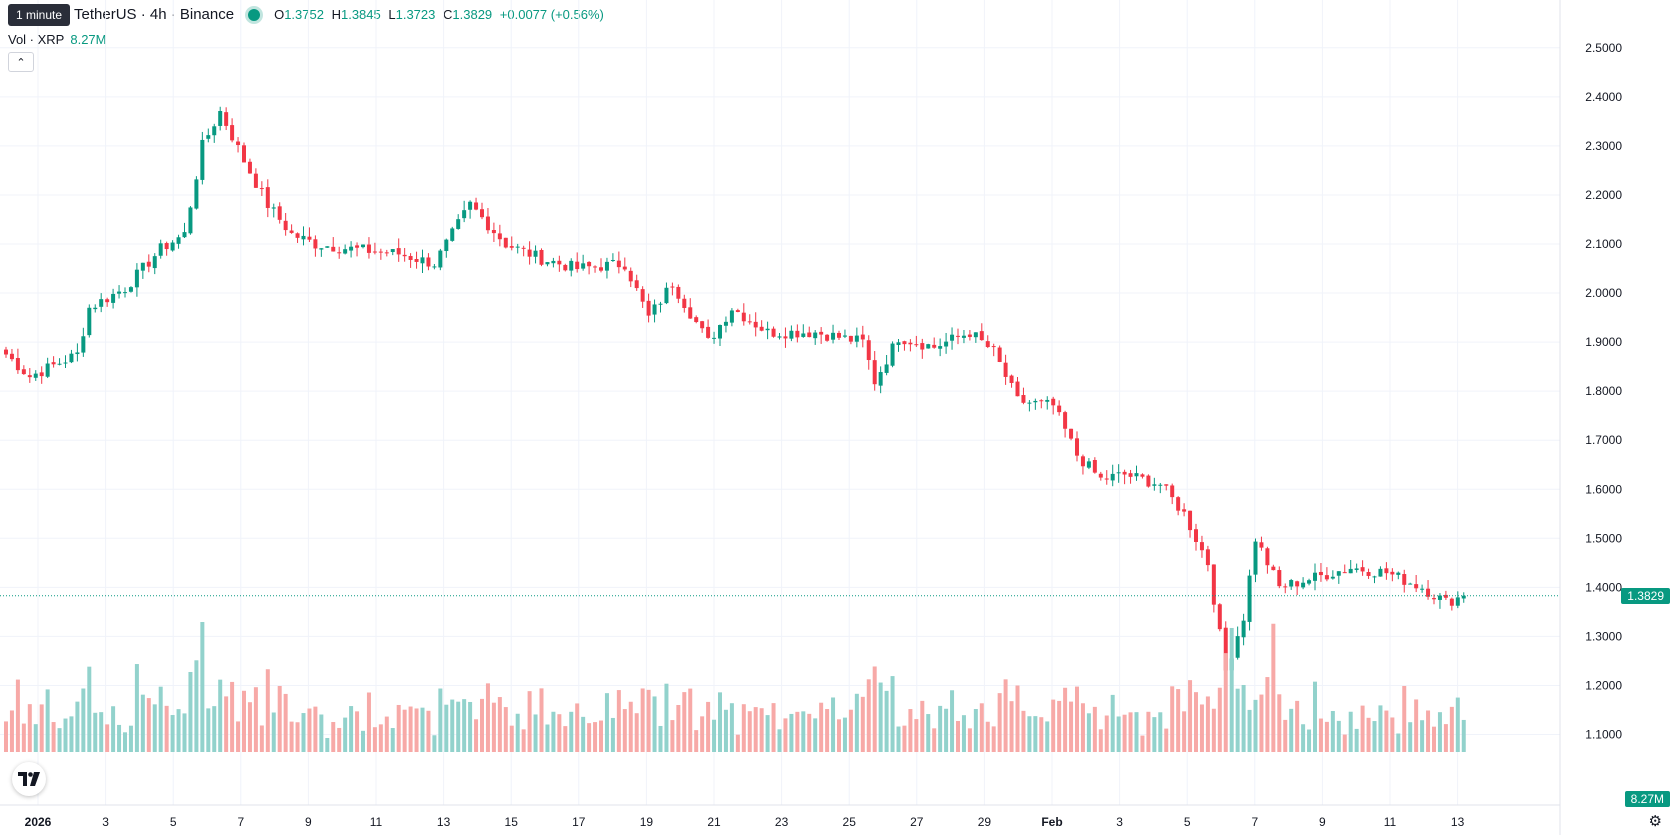 The width and height of the screenshot is (1678, 835). What do you see at coordinates (1603, 391) in the screenshot?
I see `y-tick-label: 1.8000` at bounding box center [1603, 391].